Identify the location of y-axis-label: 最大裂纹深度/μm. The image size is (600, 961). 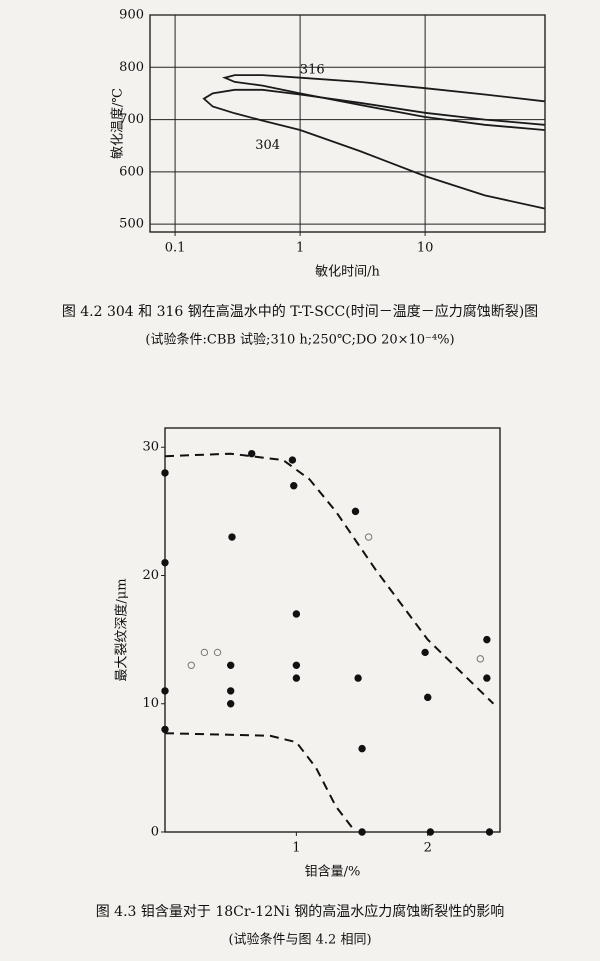
(122, 629).